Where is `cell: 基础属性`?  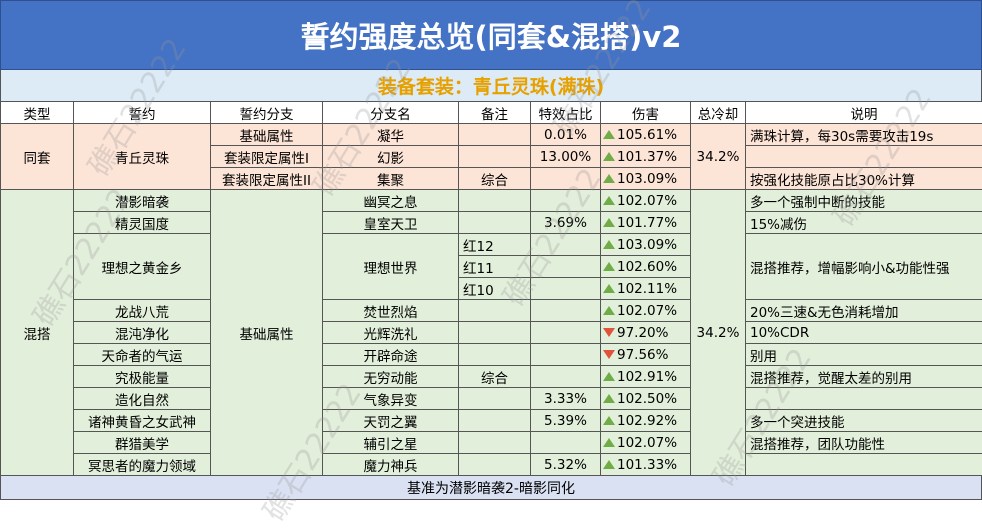 cell: 基础属性 is located at coordinates (267, 333).